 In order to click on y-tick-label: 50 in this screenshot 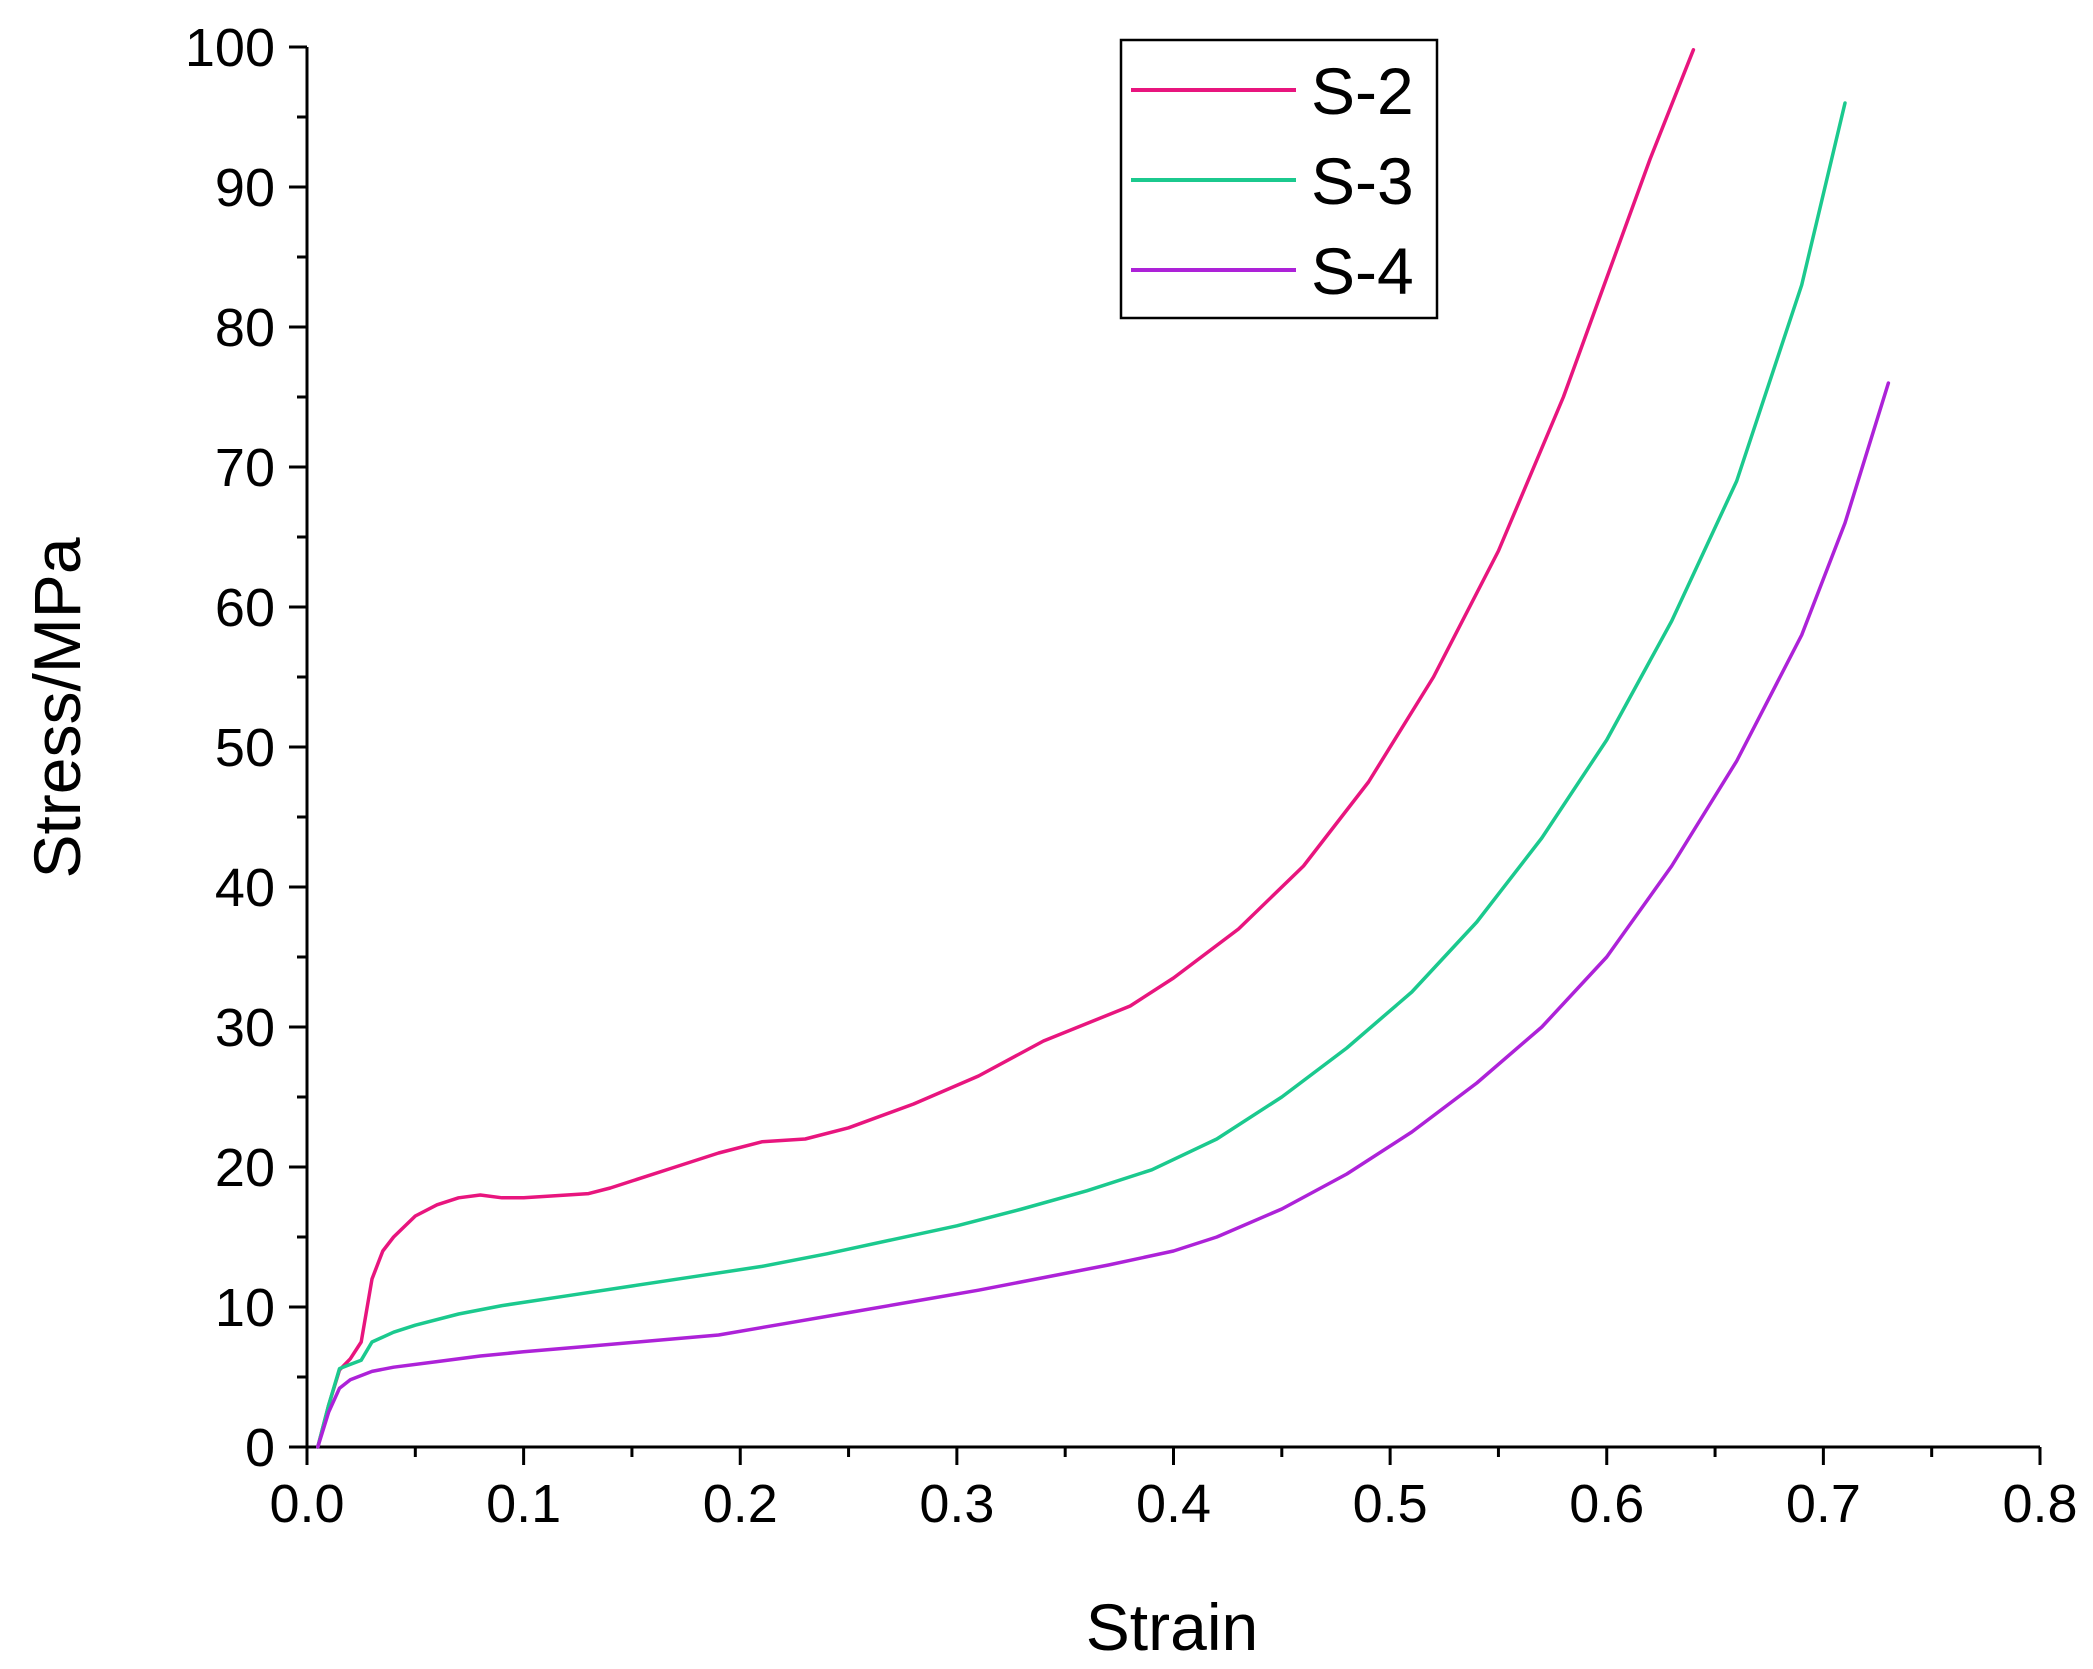, I will do `click(245, 748)`.